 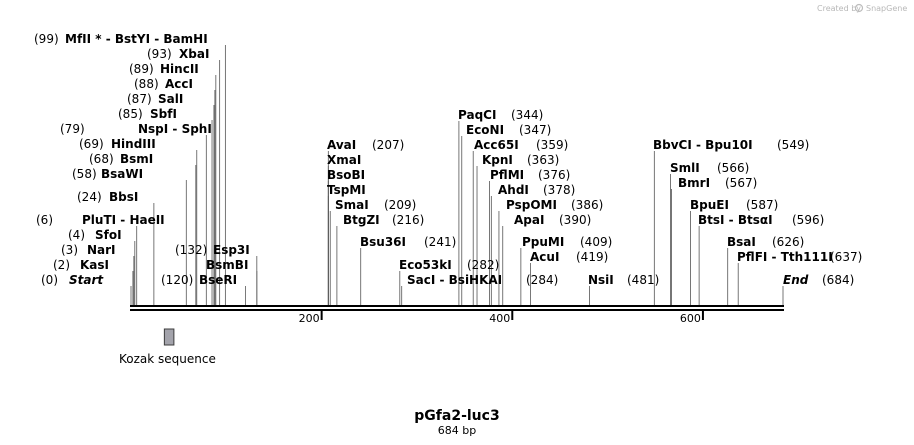 I want to click on restriction-site: NspI - SphI (79), so click(x=136, y=129).